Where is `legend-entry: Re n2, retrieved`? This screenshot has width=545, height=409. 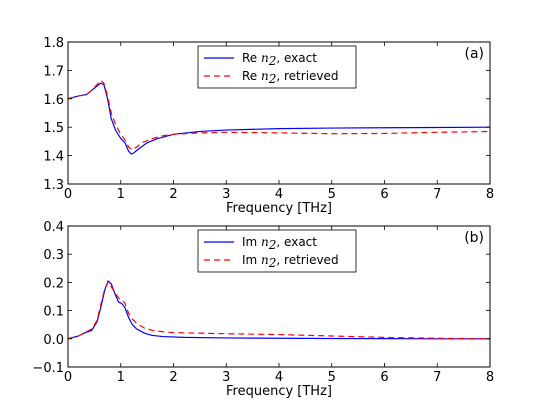
legend-entry: Re n2, retrieved is located at coordinates (290, 77).